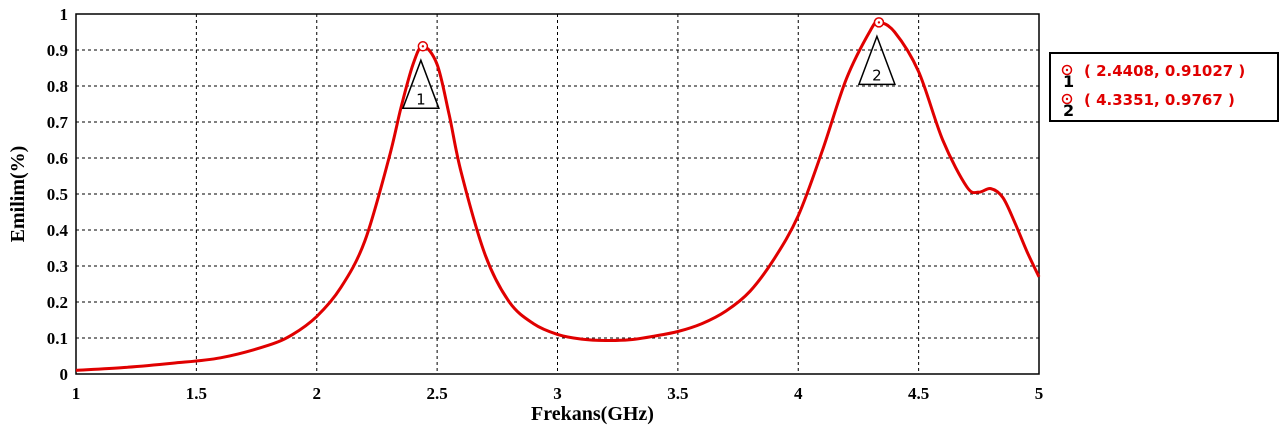  What do you see at coordinates (798, 393) in the screenshot?
I see `x-tick-label: 4` at bounding box center [798, 393].